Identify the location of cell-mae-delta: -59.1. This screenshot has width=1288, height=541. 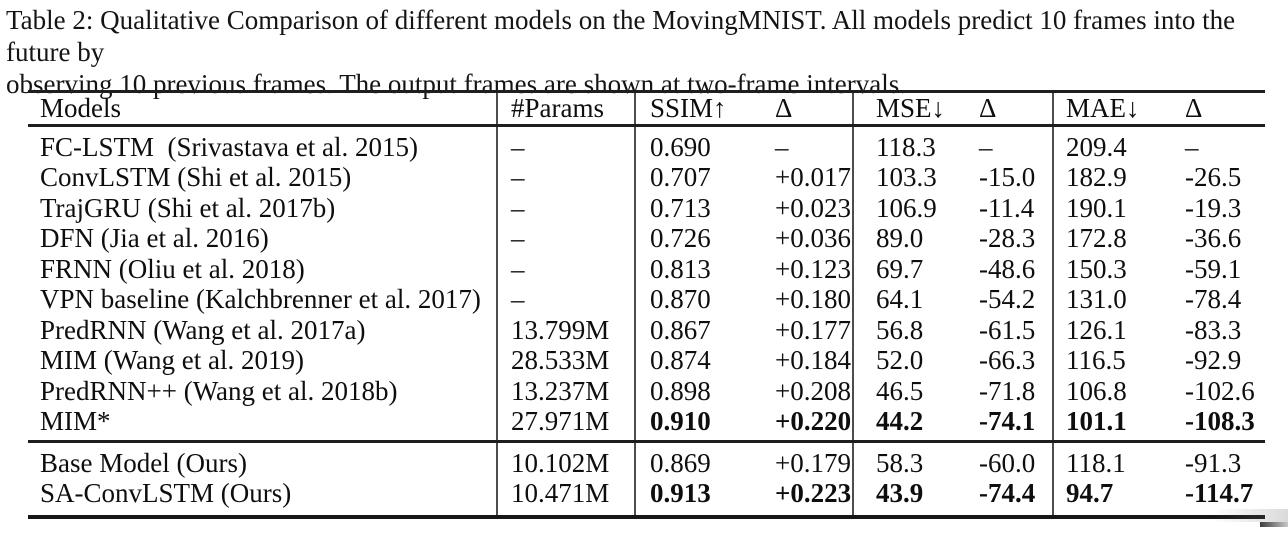
(1213, 268).